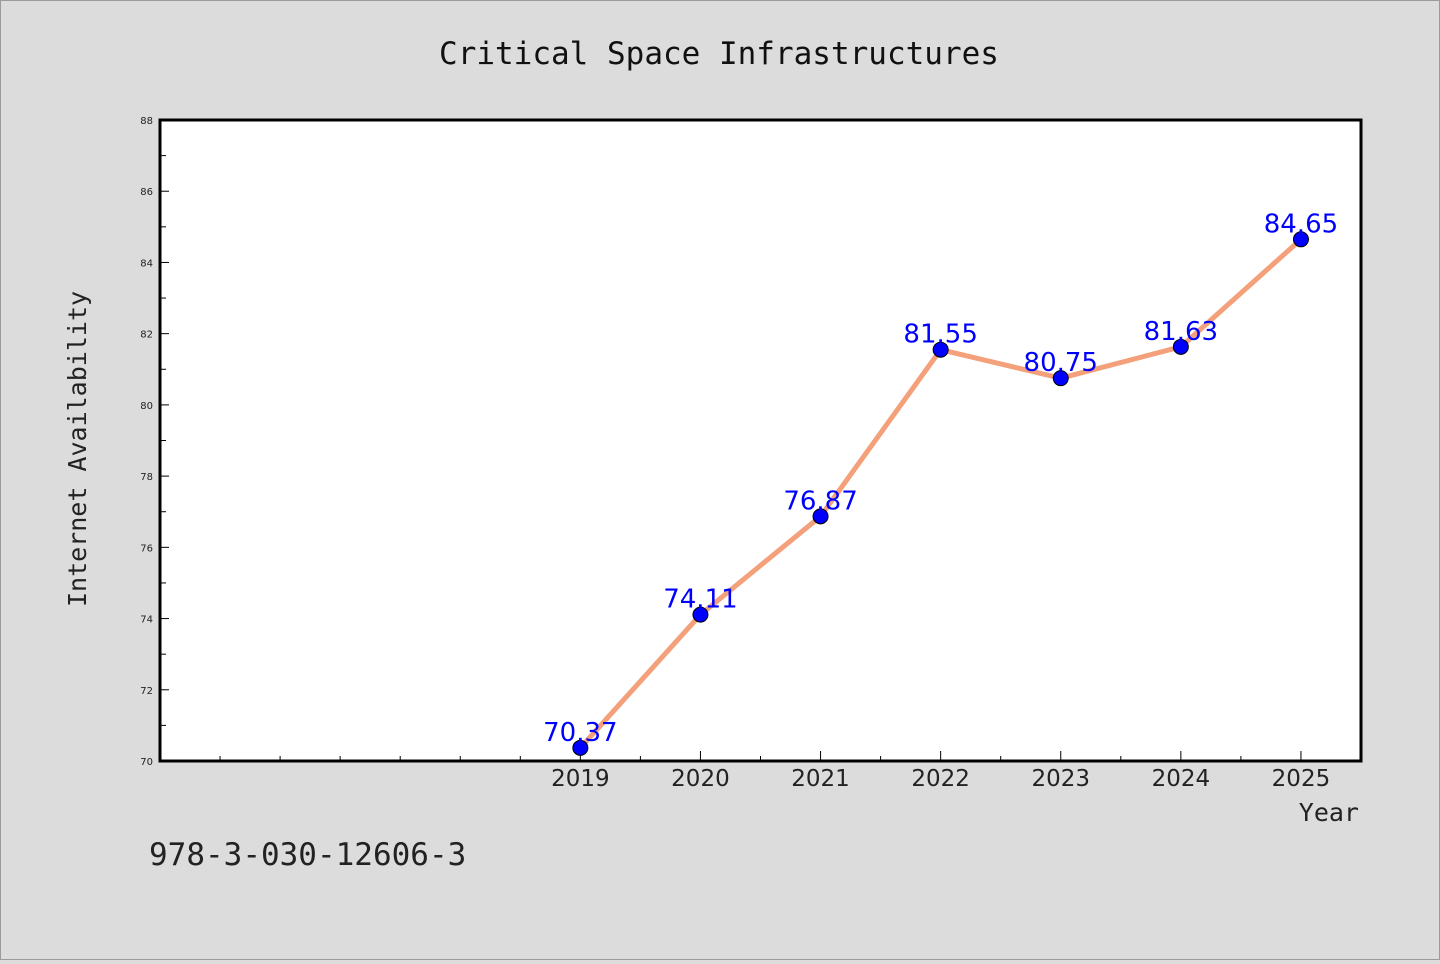 Image resolution: width=1440 pixels, height=964 pixels. I want to click on y-tick-label: 80, so click(146, 406).